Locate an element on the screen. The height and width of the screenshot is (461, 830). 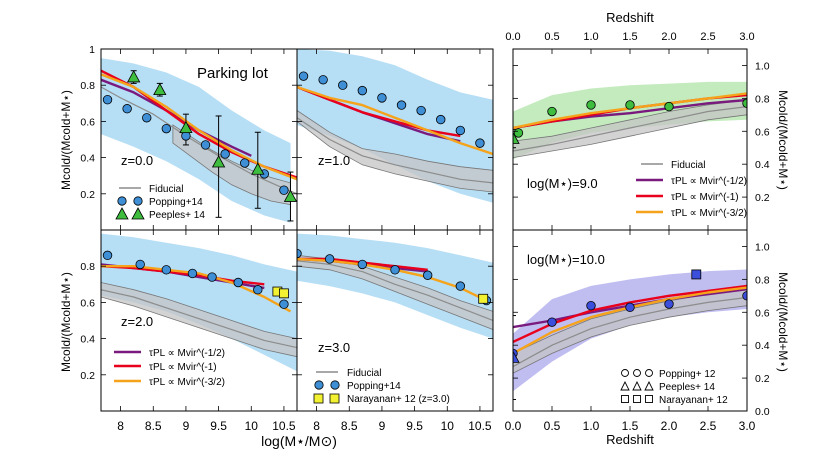
x-tick-label-p3-4: 10 is located at coordinates (252, 426).